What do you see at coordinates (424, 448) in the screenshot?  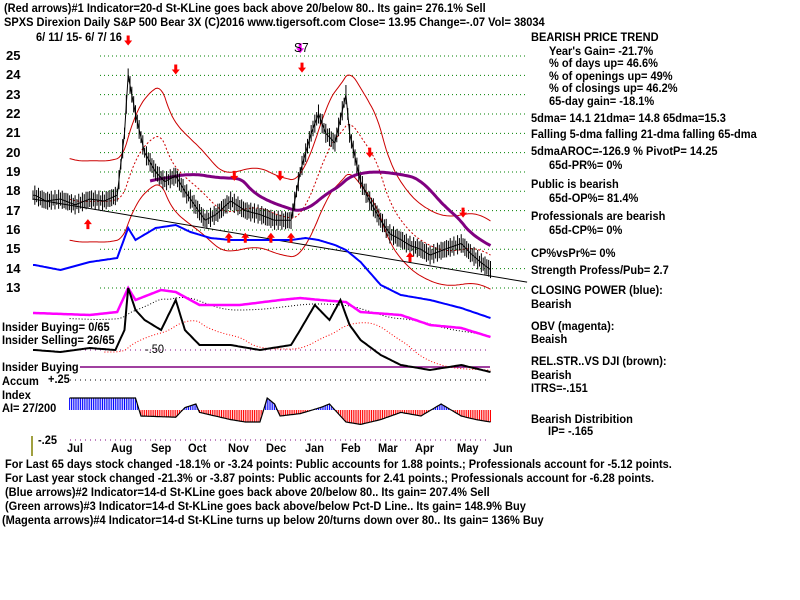 I see `x-tick-label: Apr` at bounding box center [424, 448].